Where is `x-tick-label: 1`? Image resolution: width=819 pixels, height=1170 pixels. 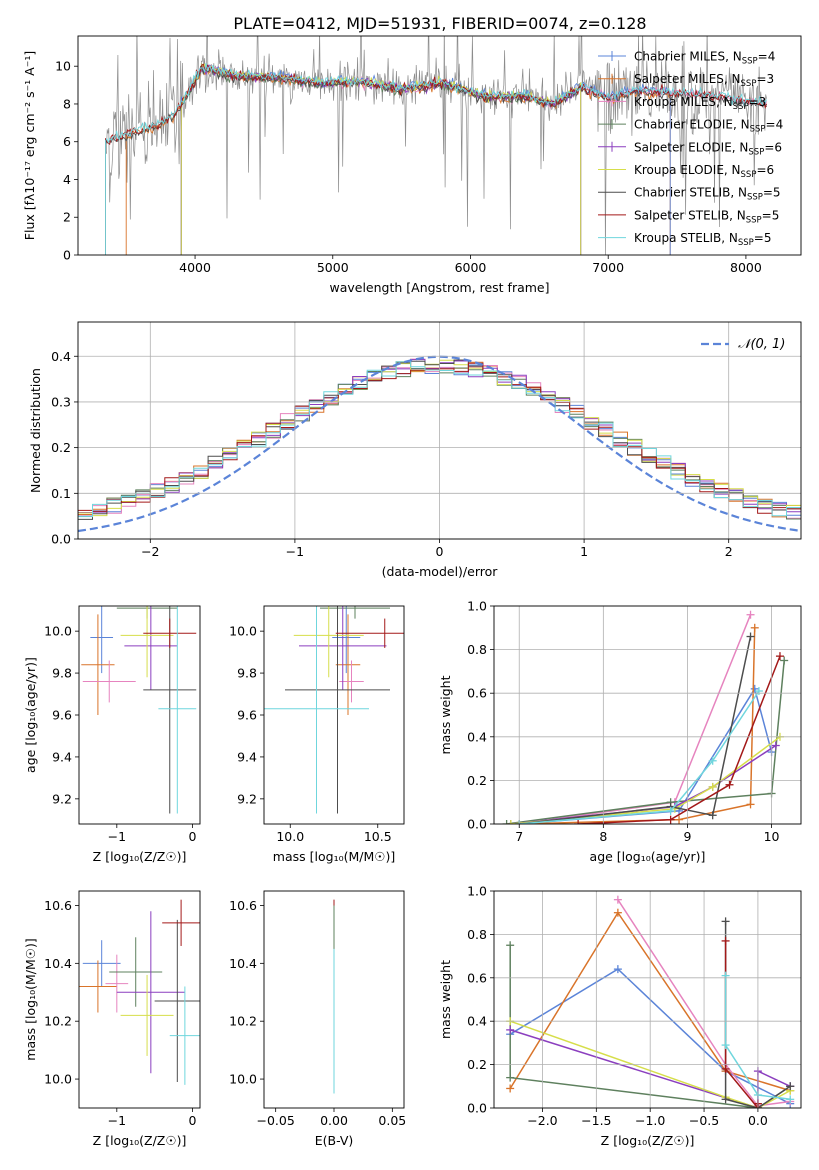
x-tick-label: 1 is located at coordinates (584, 551).